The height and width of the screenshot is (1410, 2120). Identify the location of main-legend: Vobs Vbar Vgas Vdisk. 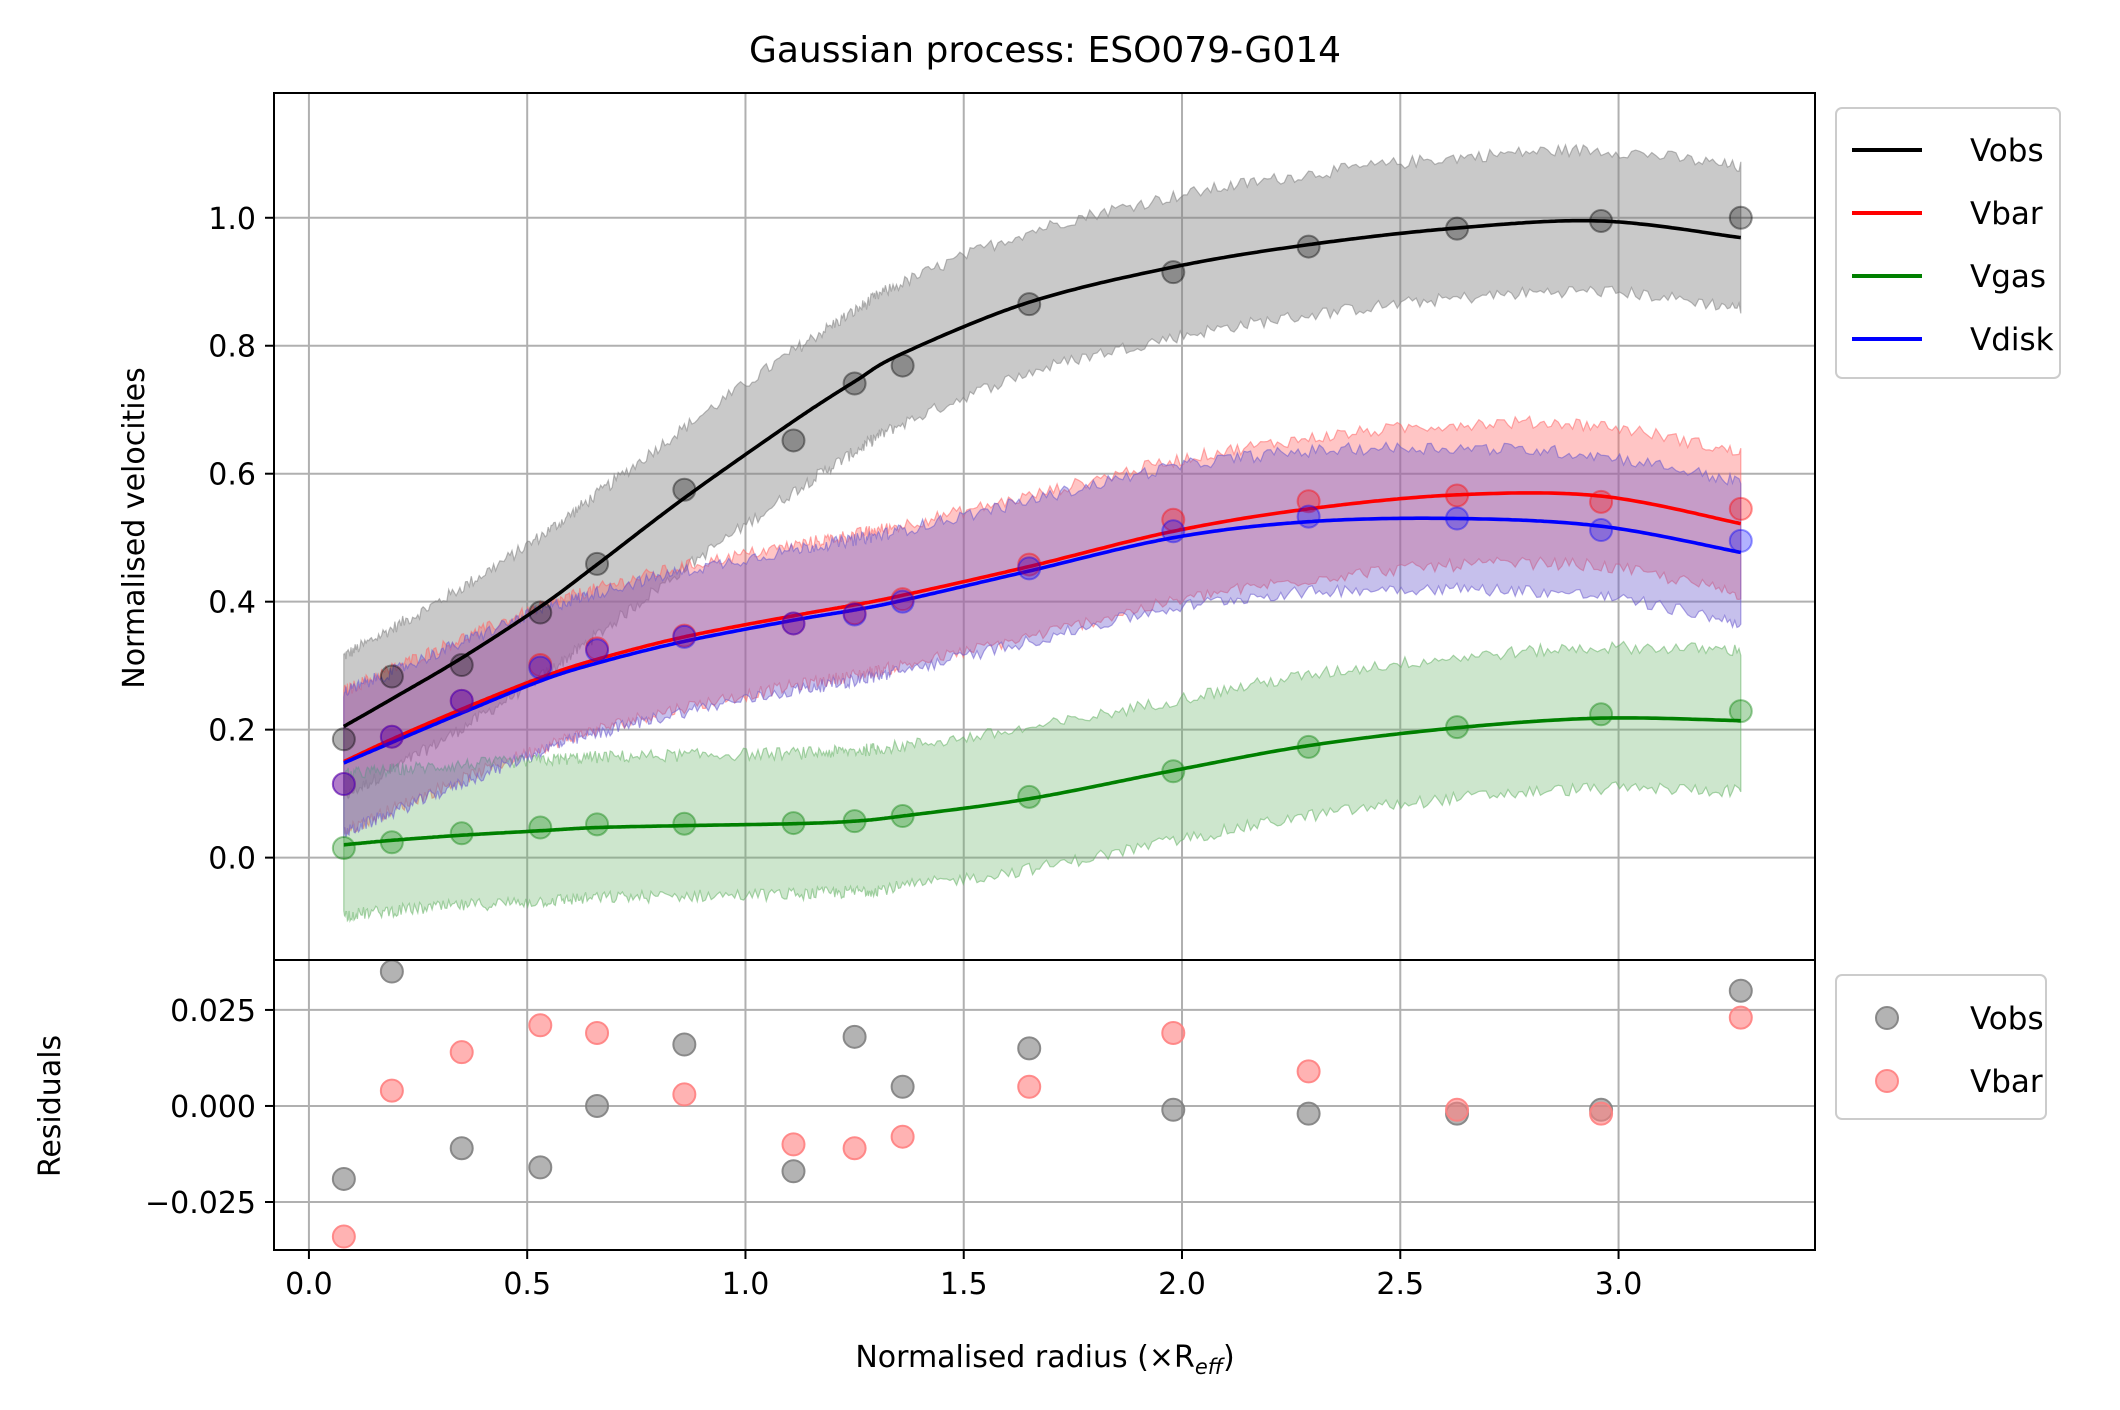
(1948, 243).